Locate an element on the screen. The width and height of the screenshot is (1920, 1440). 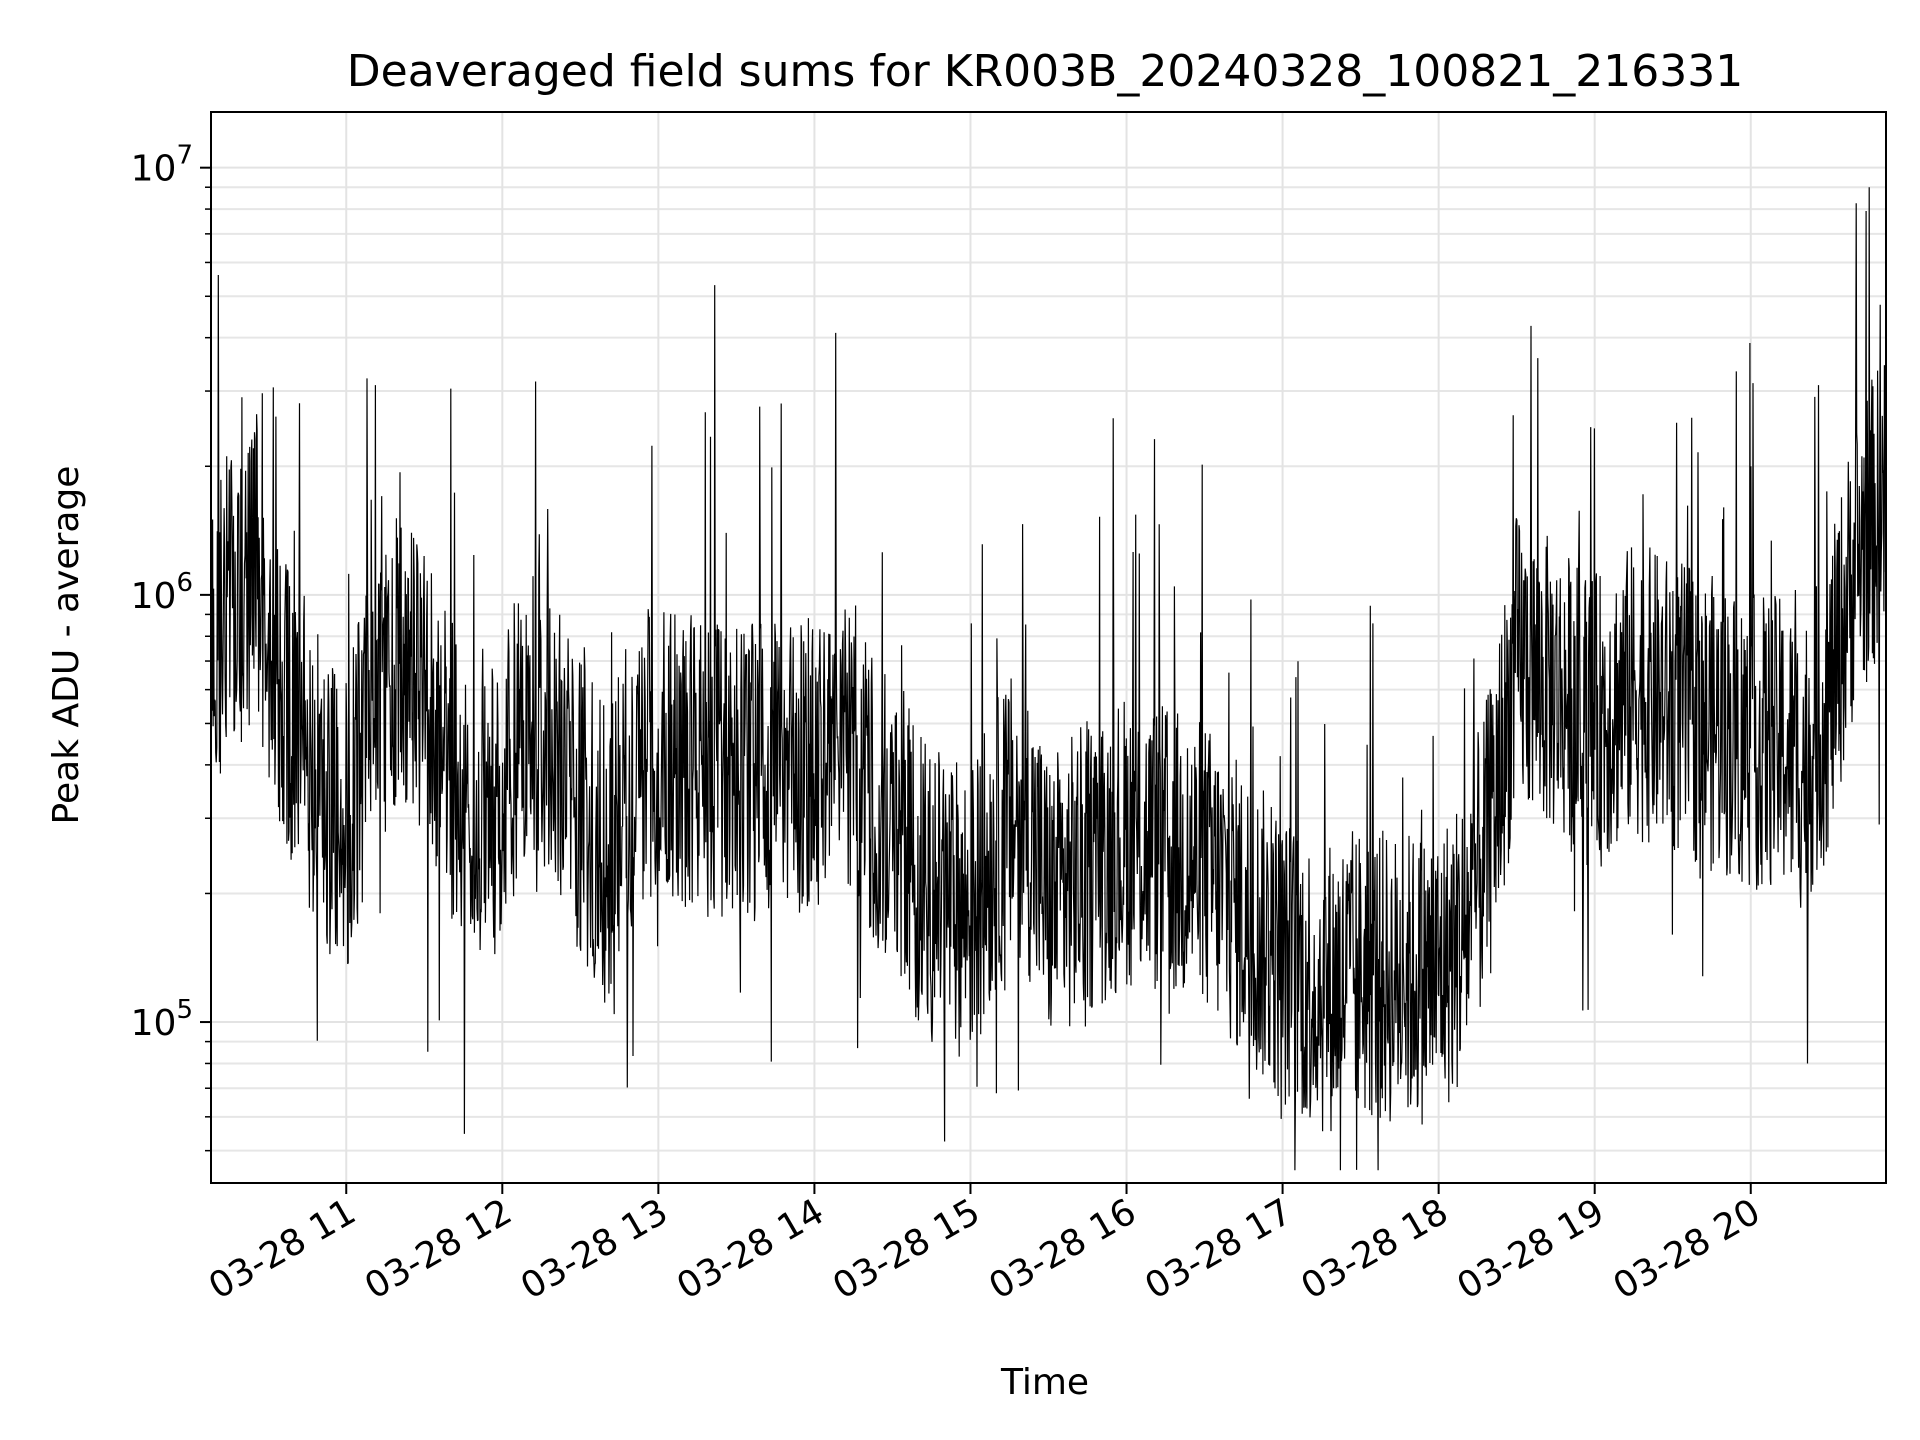
x-axis-label: Time is located at coordinates (1044, 1382).